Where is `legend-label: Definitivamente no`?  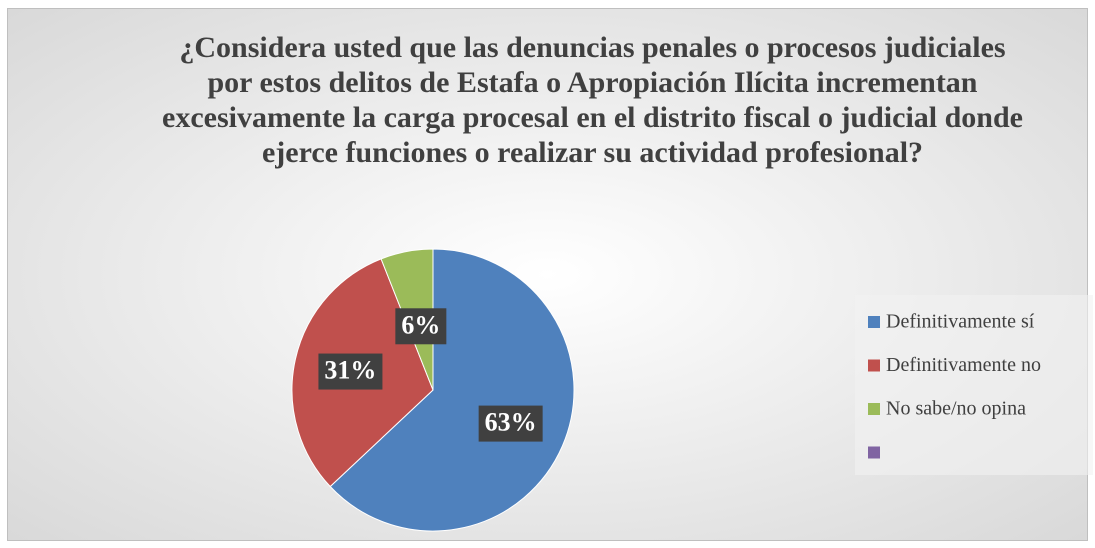 legend-label: Definitivamente no is located at coordinates (963, 365).